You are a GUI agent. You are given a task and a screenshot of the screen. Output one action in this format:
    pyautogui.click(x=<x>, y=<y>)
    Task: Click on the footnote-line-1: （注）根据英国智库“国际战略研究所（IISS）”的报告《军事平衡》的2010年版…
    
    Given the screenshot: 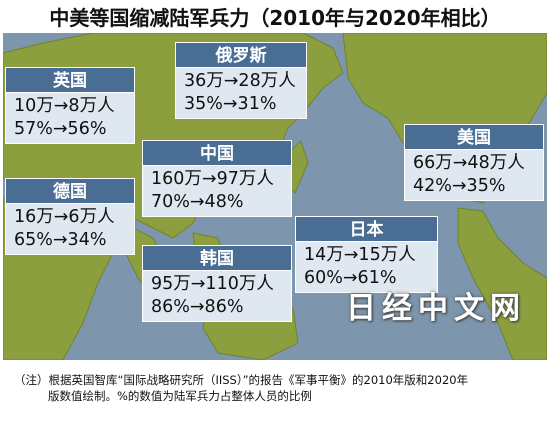 What is the action you would take?
    pyautogui.click(x=241, y=380)
    